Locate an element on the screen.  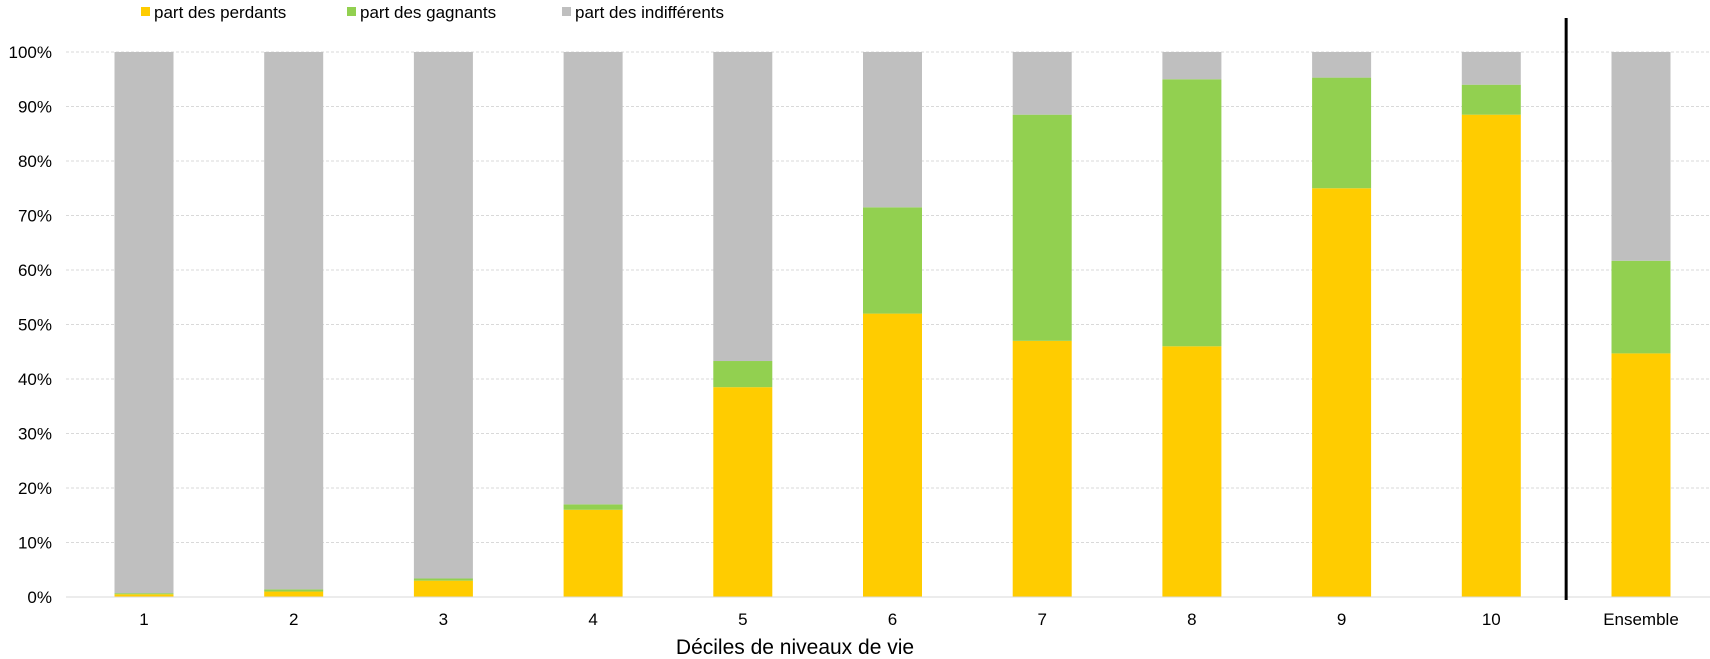
x-tick-label: 2 is located at coordinates (293, 619).